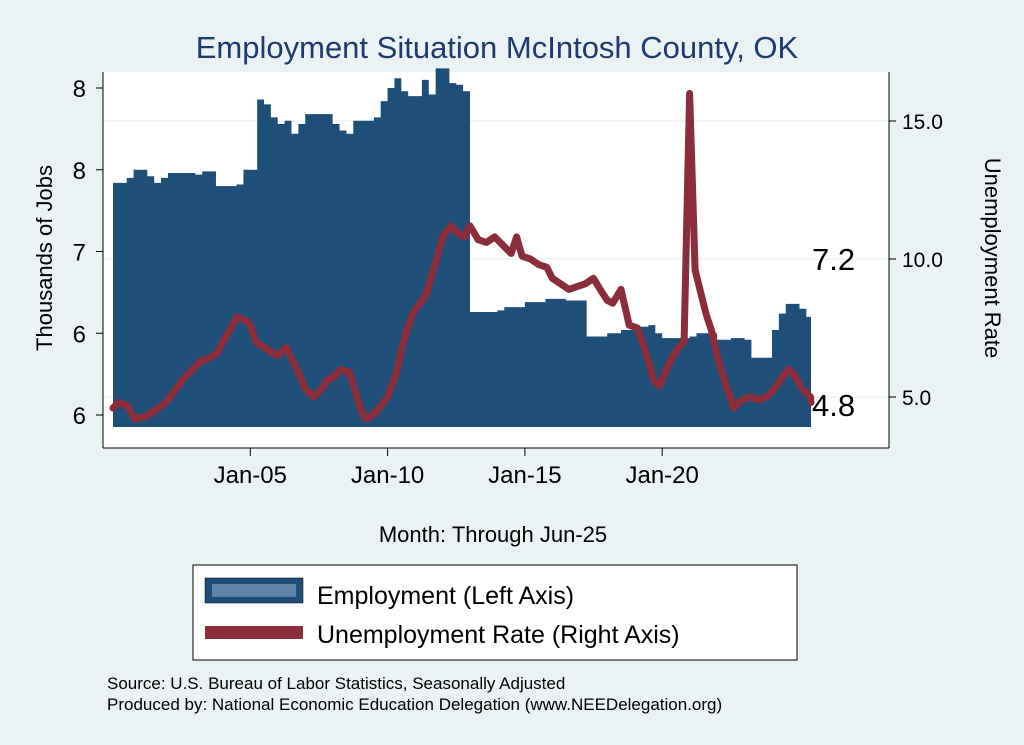 The height and width of the screenshot is (745, 1024). Describe the element at coordinates (254, 632) in the screenshot. I see `legend-swatch-unemployment` at that location.